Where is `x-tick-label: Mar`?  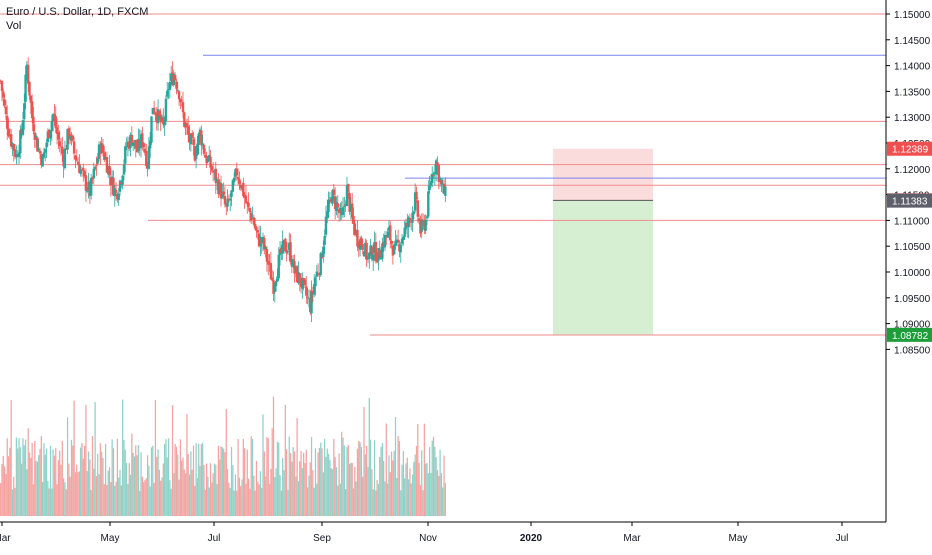 x-tick-label: Mar is located at coordinates (5, 538).